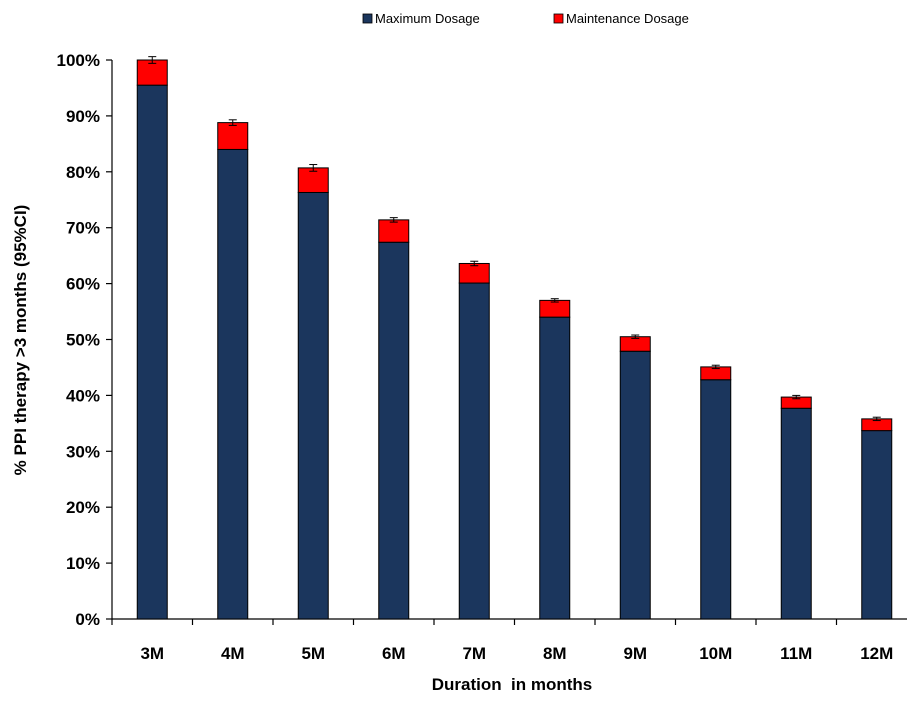 The image size is (907, 701). I want to click on y-axis-title: % PPI therapy >3 months (95%CI), so click(20, 340).